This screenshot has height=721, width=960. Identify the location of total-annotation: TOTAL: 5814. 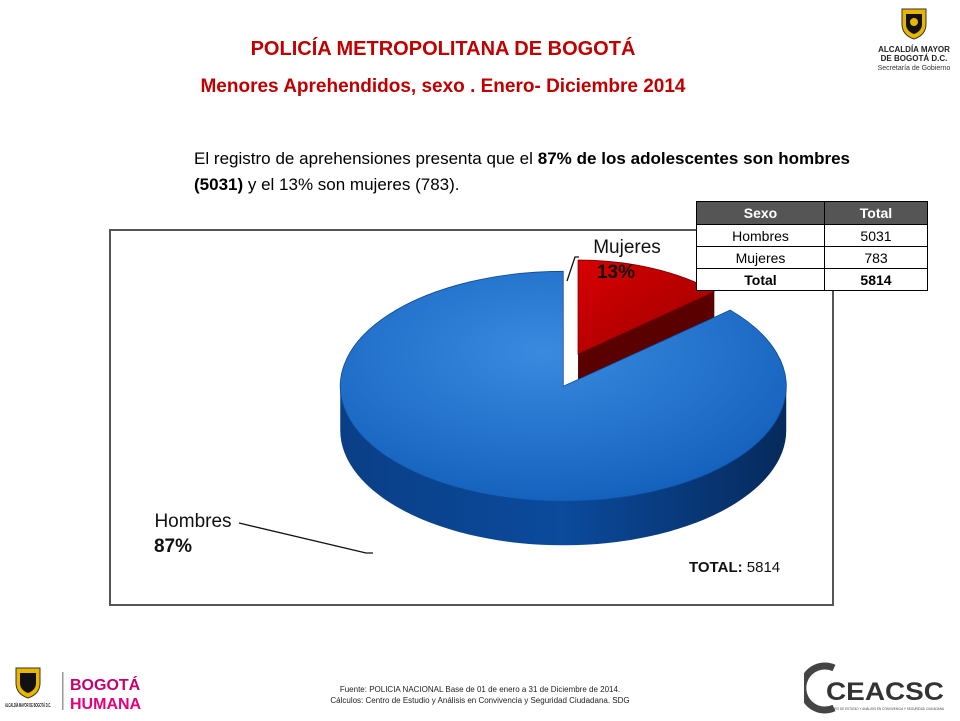
(734, 567).